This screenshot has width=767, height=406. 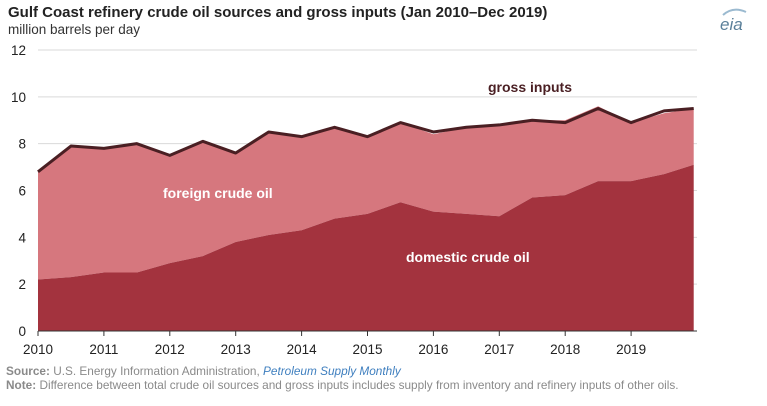 I want to click on x-tick-label: 2013, so click(x=236, y=349).